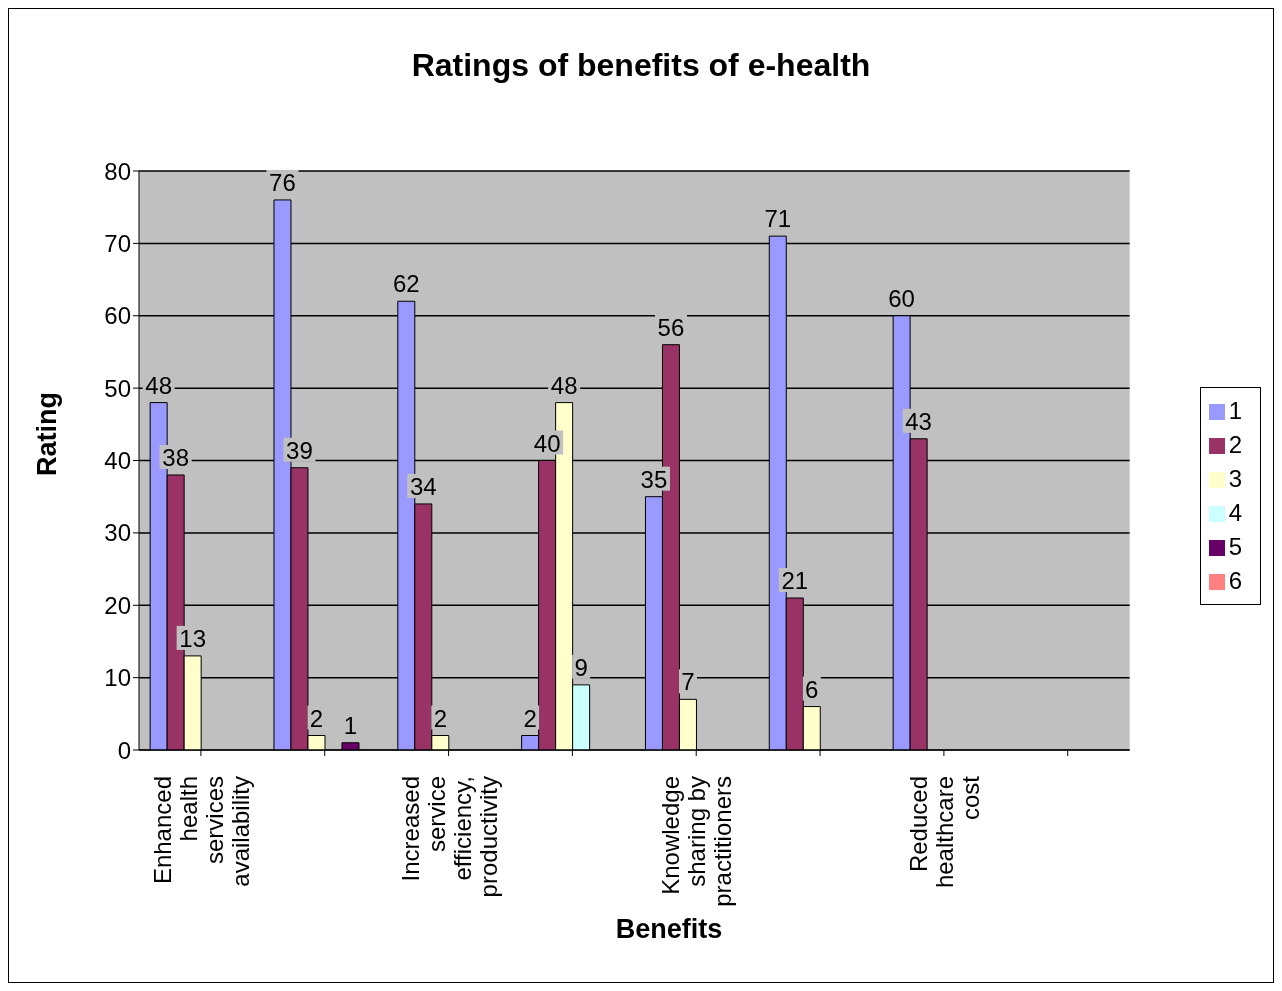  What do you see at coordinates (117, 316) in the screenshot?
I see `y-tick-label: 60` at bounding box center [117, 316].